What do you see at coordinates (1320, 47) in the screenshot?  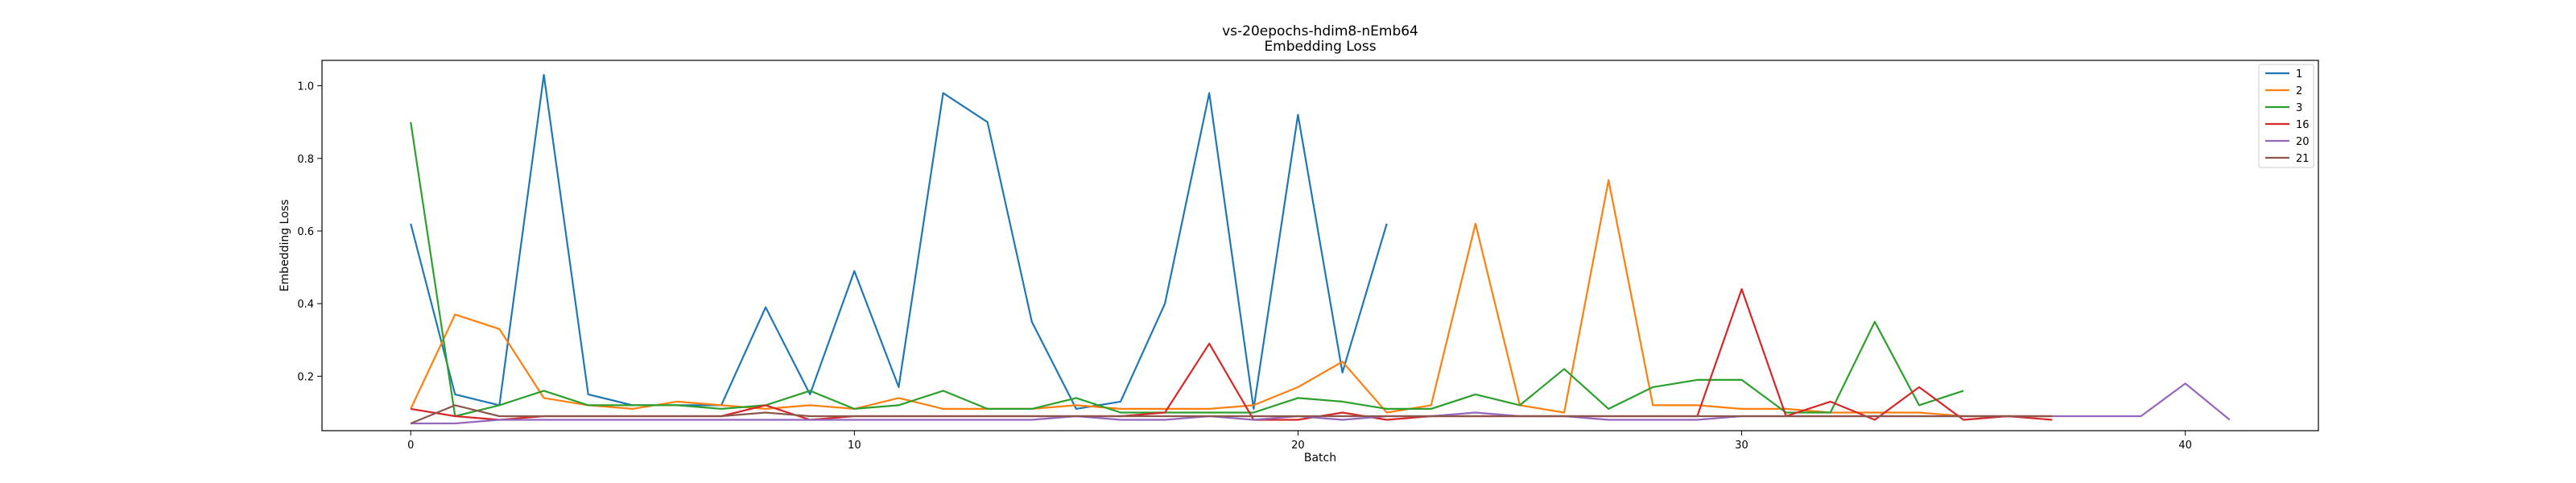 I see `chart-subtitle: Embedding Loss` at bounding box center [1320, 47].